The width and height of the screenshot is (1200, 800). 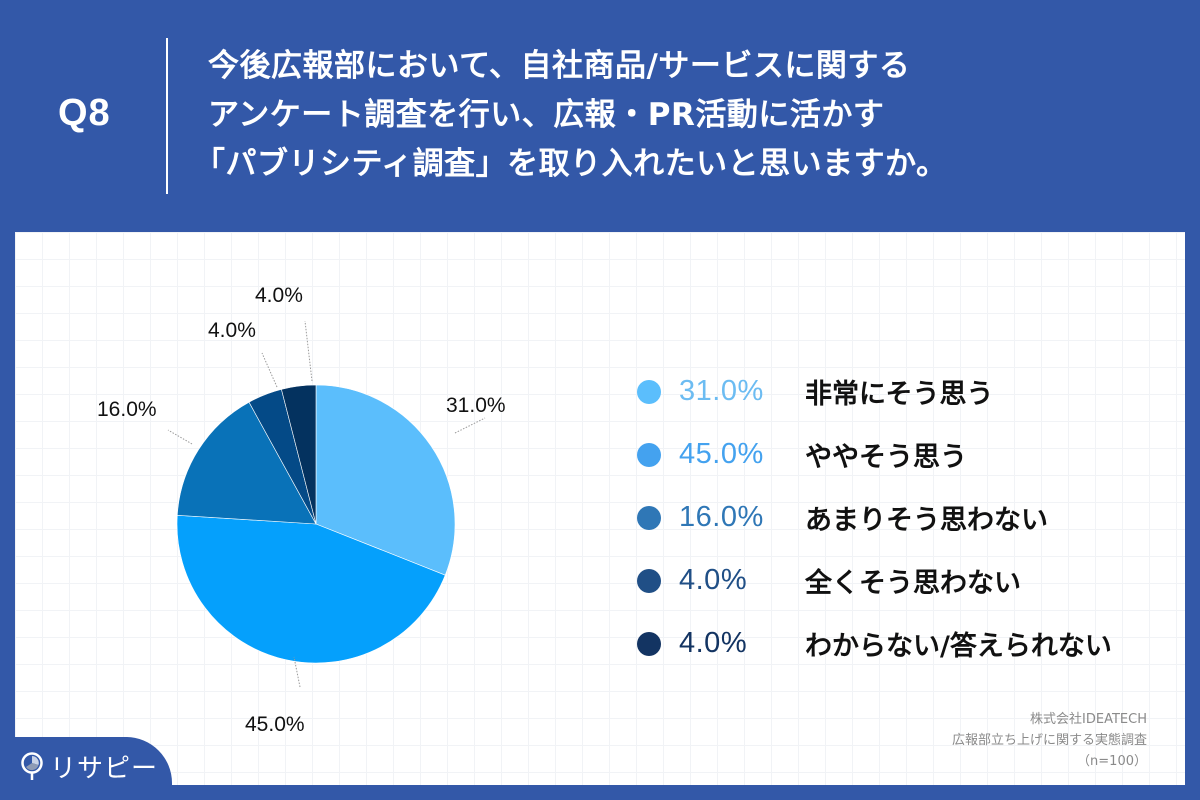 I want to click on pie-label-dont-know: 4.0%, so click(x=279, y=295).